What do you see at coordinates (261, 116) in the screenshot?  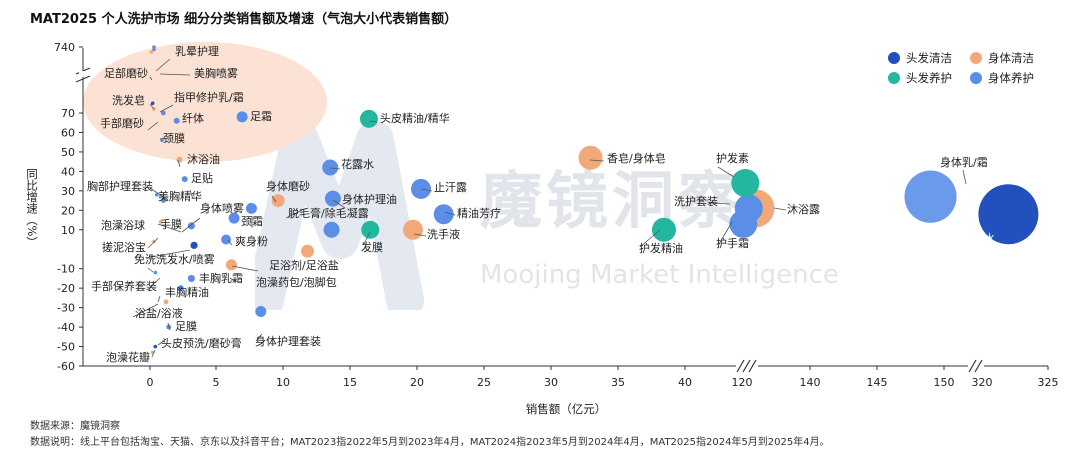 I see `data-label: 足霜` at bounding box center [261, 116].